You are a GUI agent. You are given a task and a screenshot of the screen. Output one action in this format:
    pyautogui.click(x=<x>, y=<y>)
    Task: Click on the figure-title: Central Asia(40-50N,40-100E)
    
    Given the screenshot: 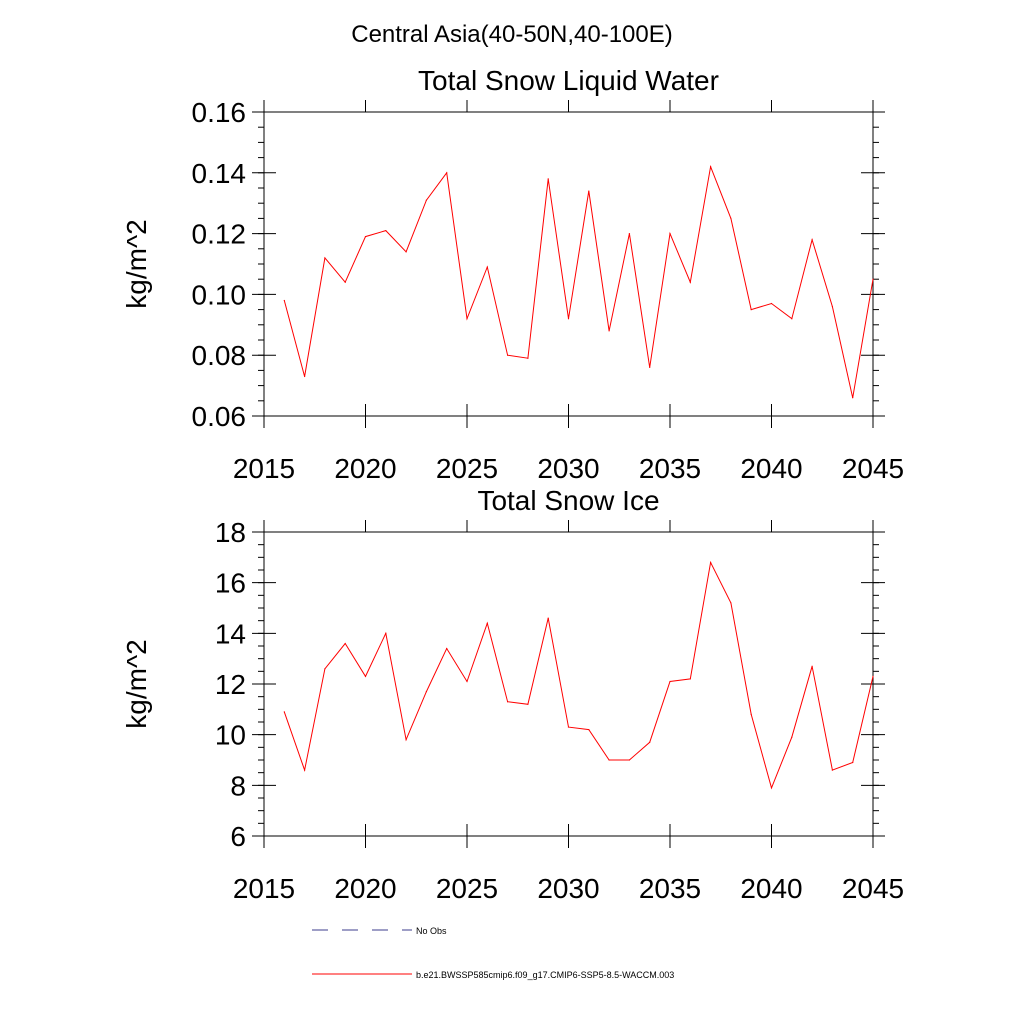 What is the action you would take?
    pyautogui.click(x=512, y=34)
    